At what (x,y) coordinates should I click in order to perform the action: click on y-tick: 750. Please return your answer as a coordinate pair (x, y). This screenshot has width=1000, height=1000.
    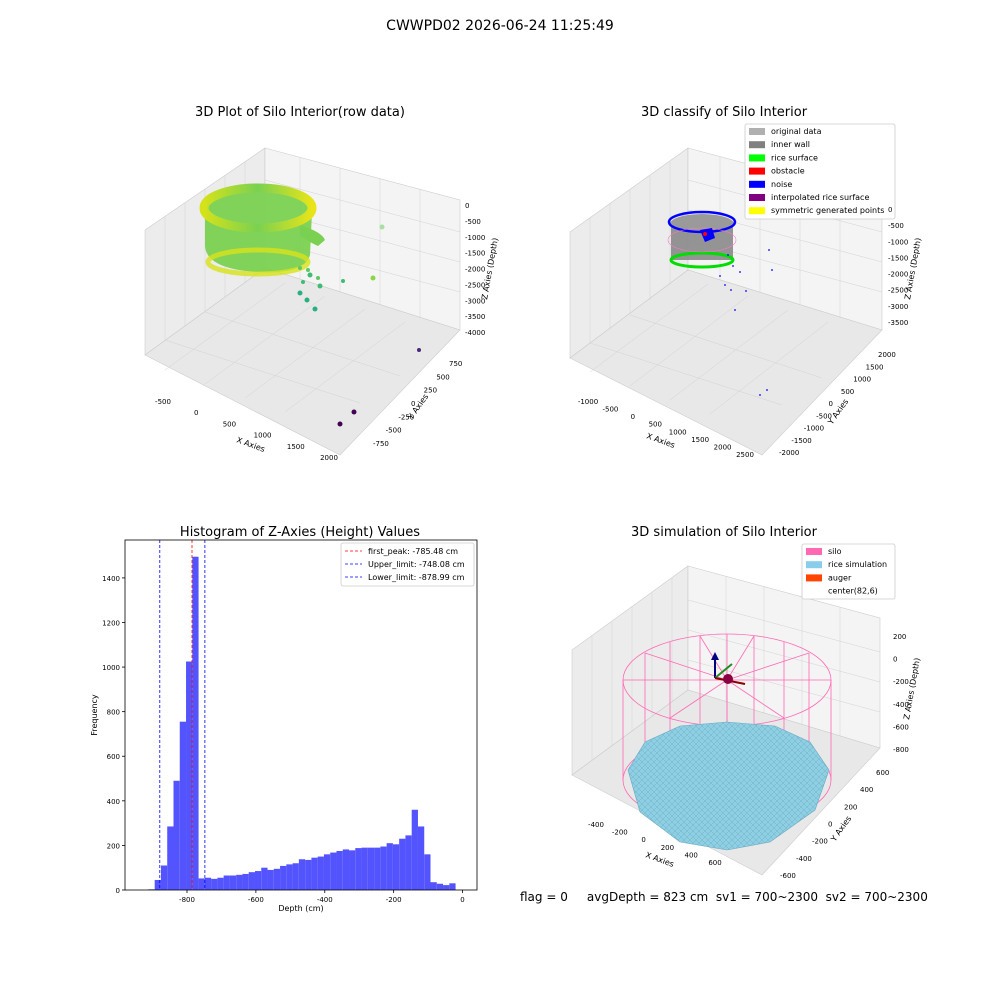
    Looking at the image, I should click on (455, 364).